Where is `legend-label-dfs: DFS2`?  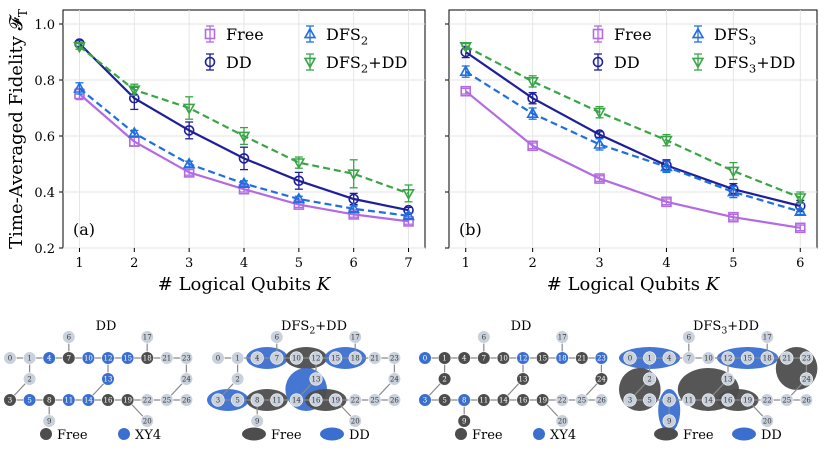
legend-label-dfs: DFS2 is located at coordinates (347, 36).